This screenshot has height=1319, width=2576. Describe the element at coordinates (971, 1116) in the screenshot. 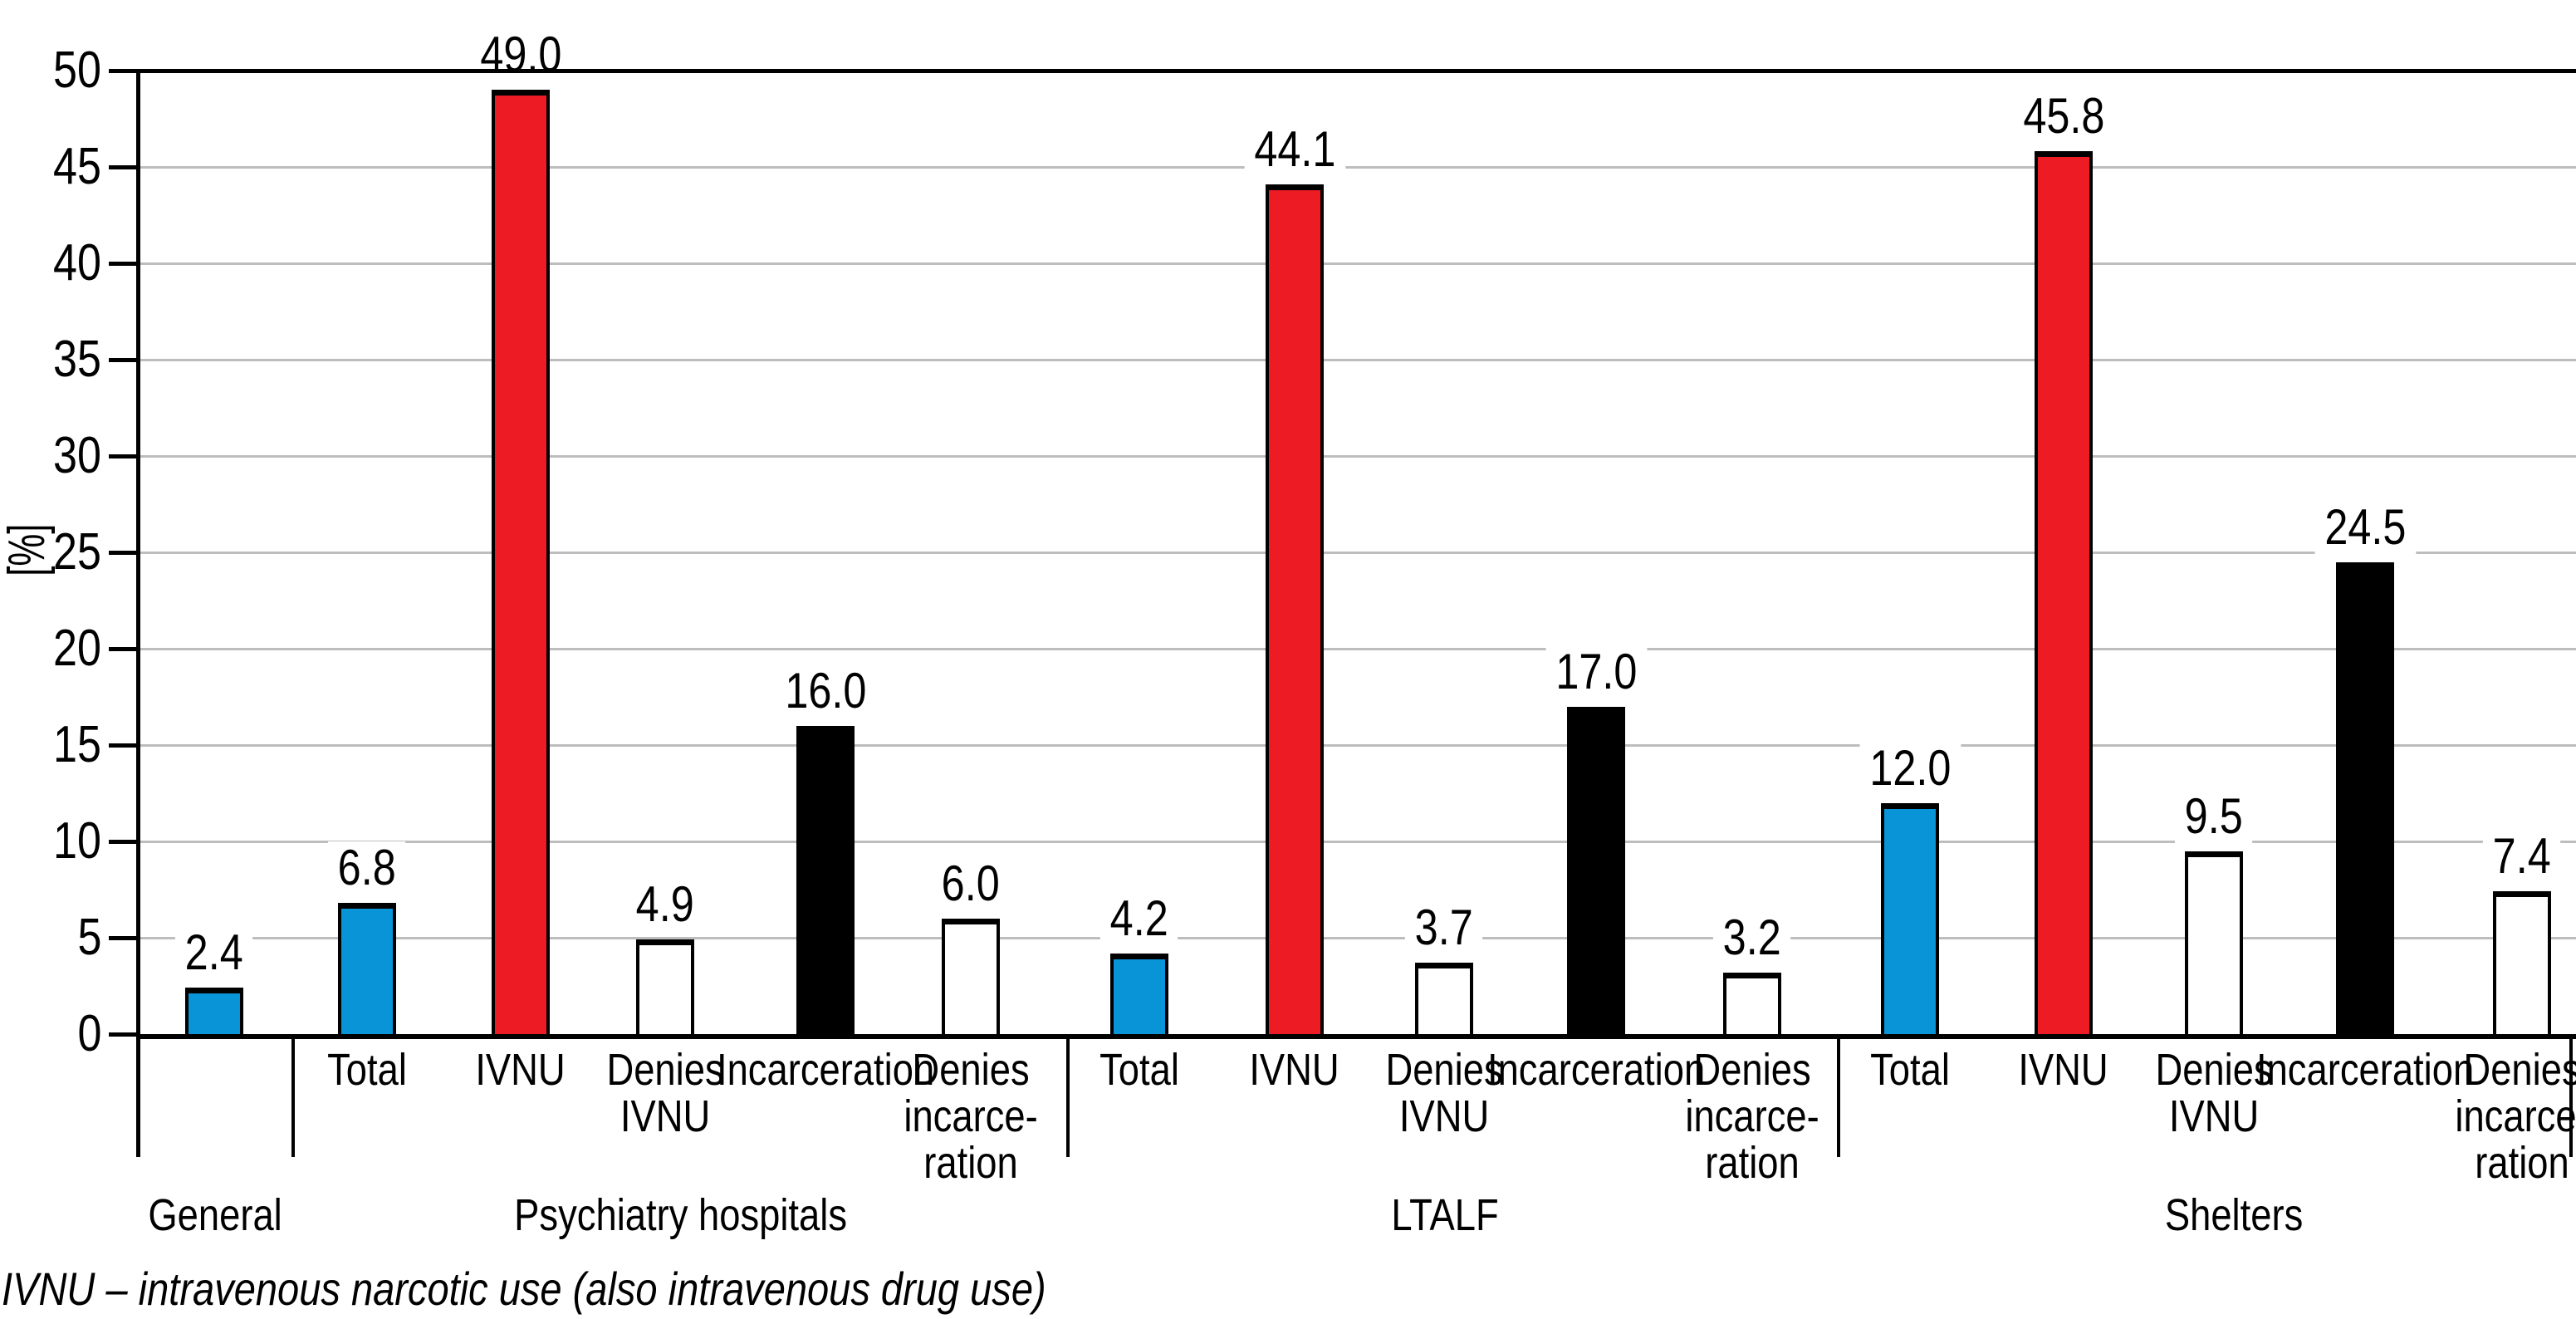

I see `x-category-label-psychiatry-hospitals-denies-incarceration-text: Denies incarce- ration` at that location.